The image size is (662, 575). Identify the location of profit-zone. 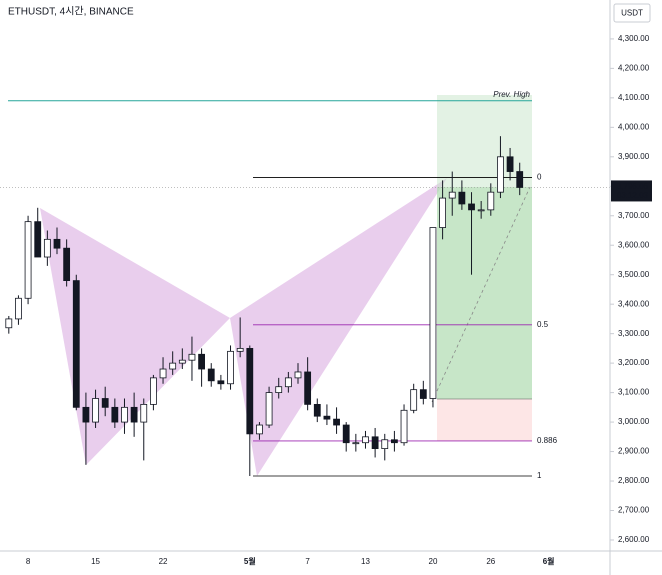
(484, 293).